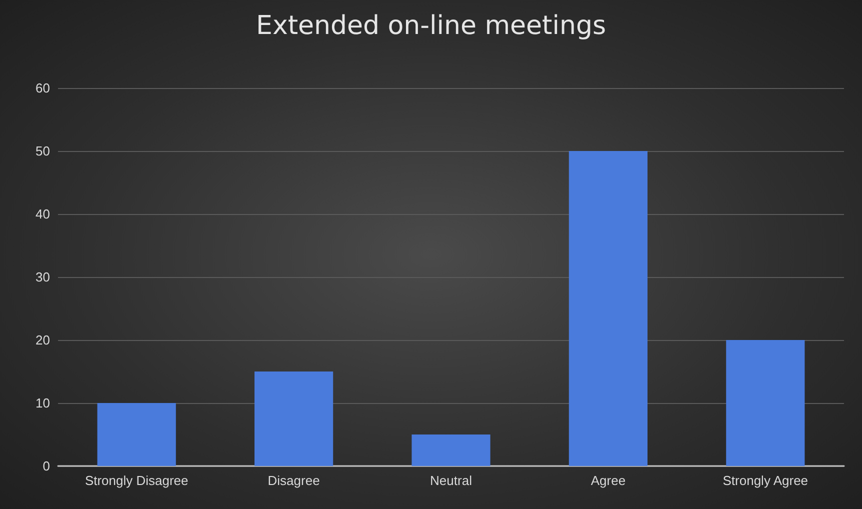  I want to click on y-tick-label: 50, so click(43, 151).